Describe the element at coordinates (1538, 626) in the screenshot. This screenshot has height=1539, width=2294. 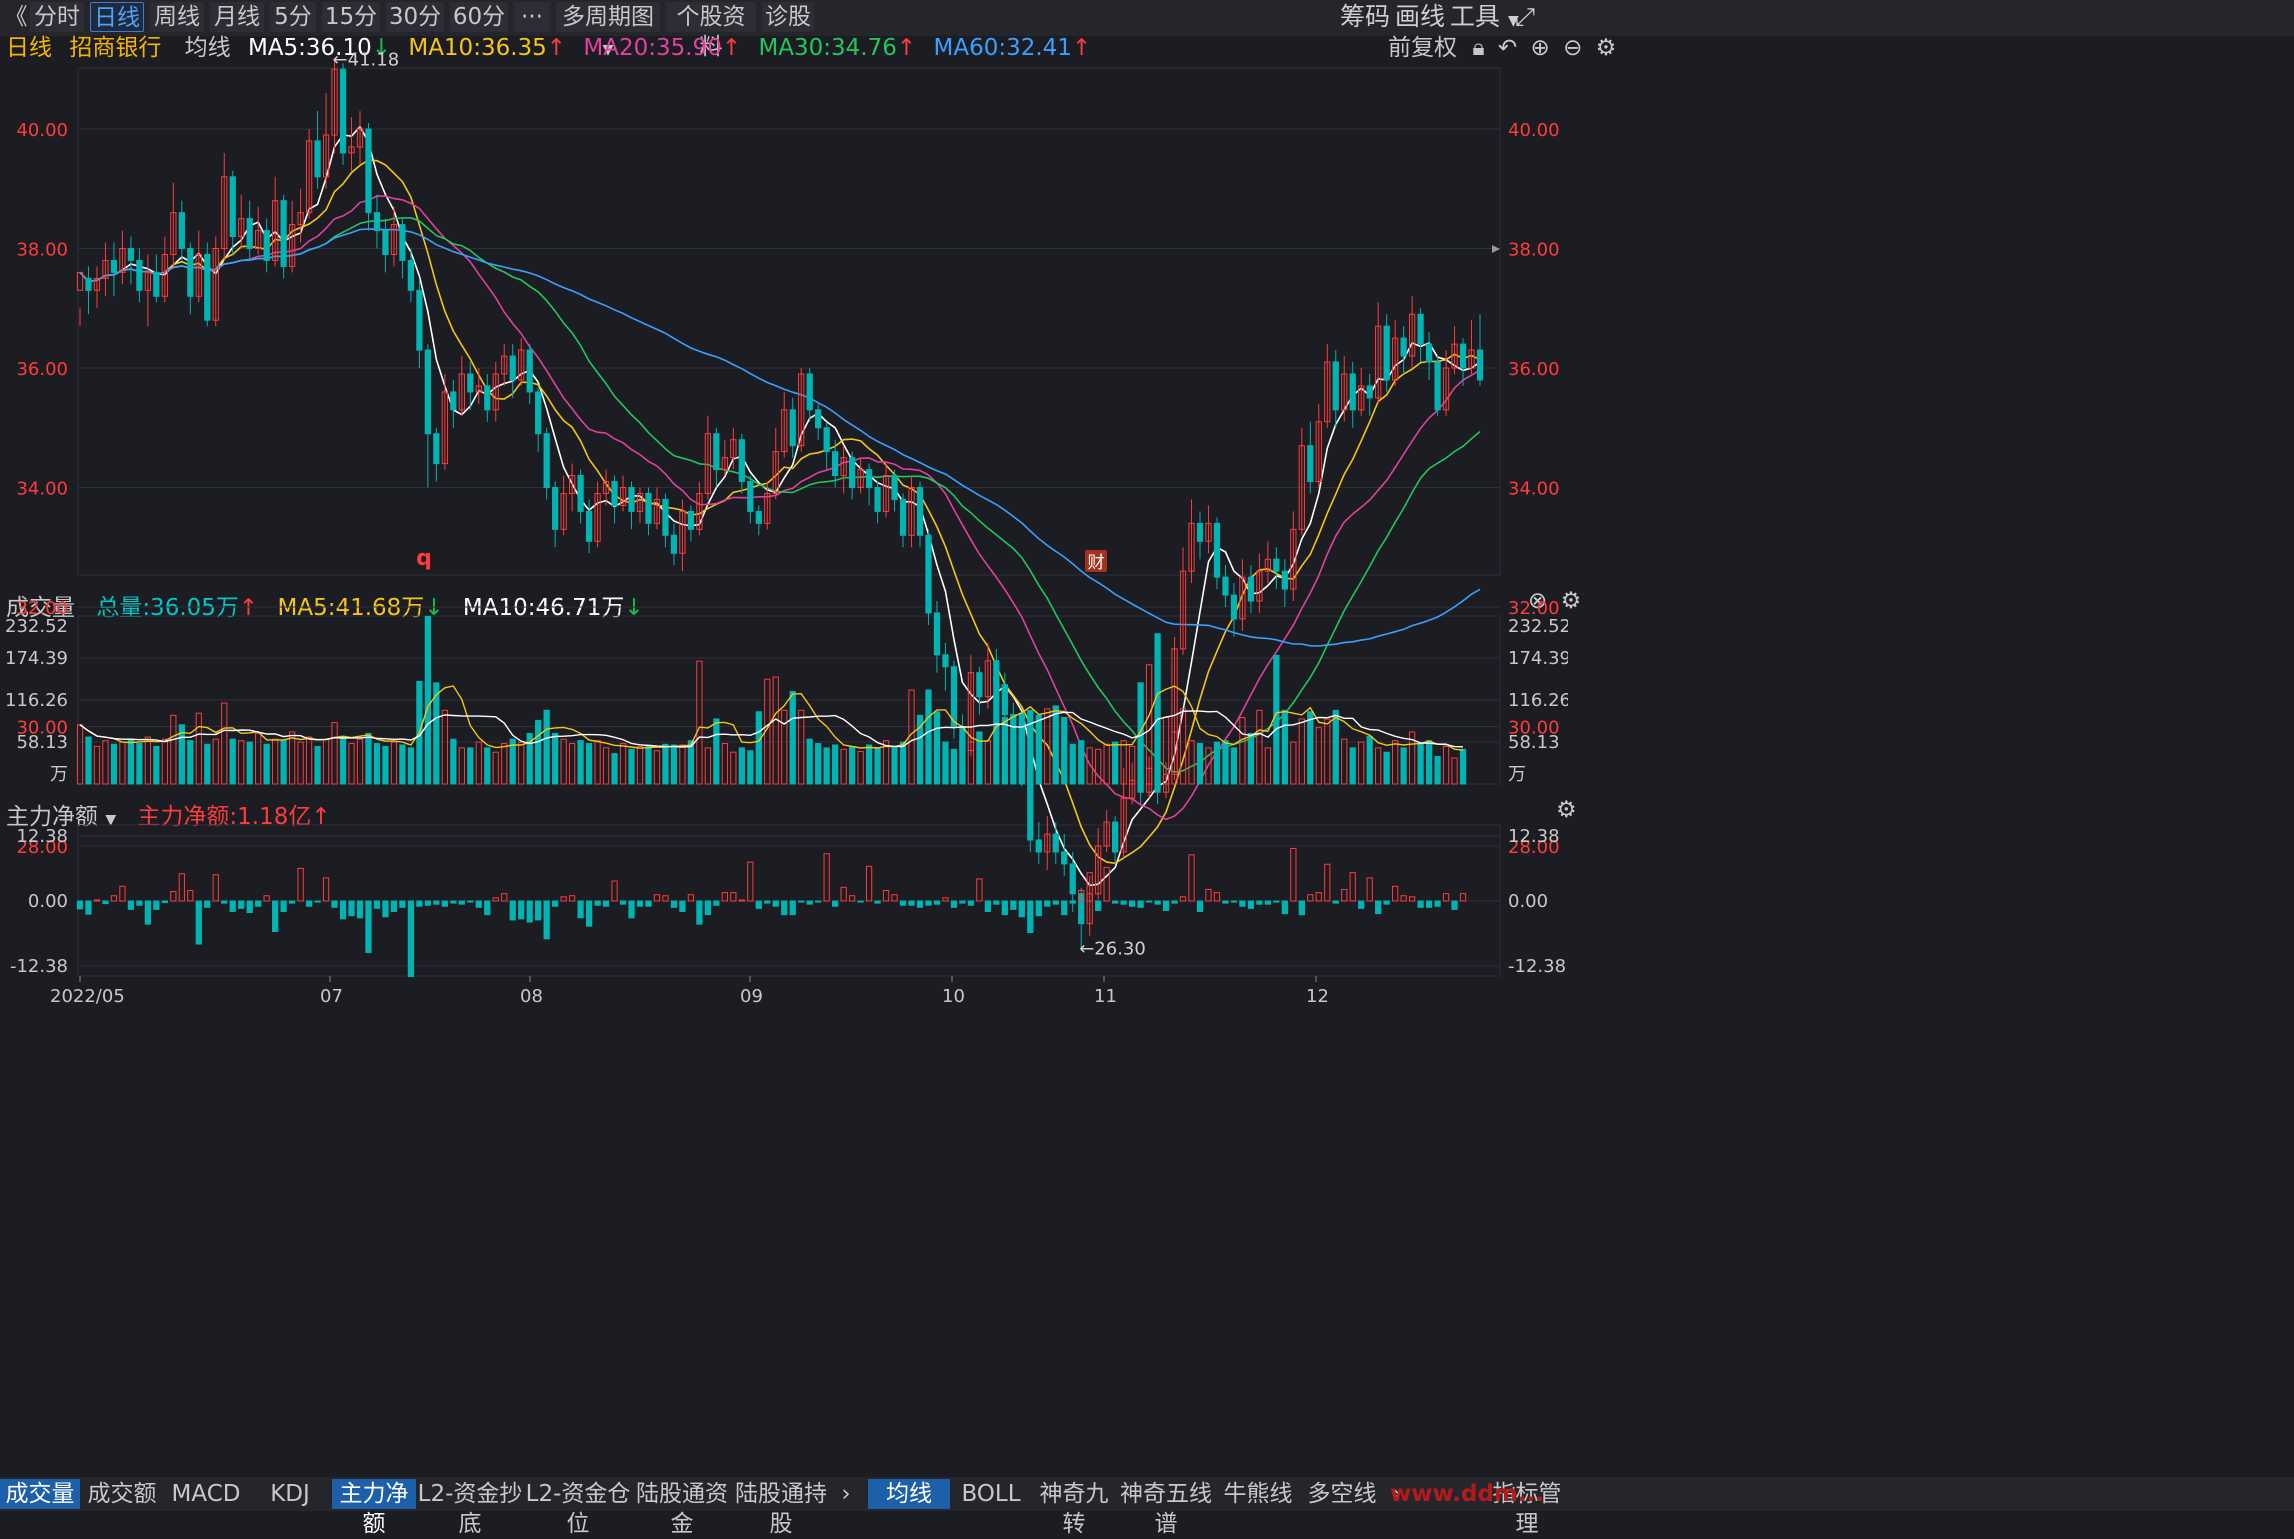
I see `volume-axis-label-right: 232.52` at that location.